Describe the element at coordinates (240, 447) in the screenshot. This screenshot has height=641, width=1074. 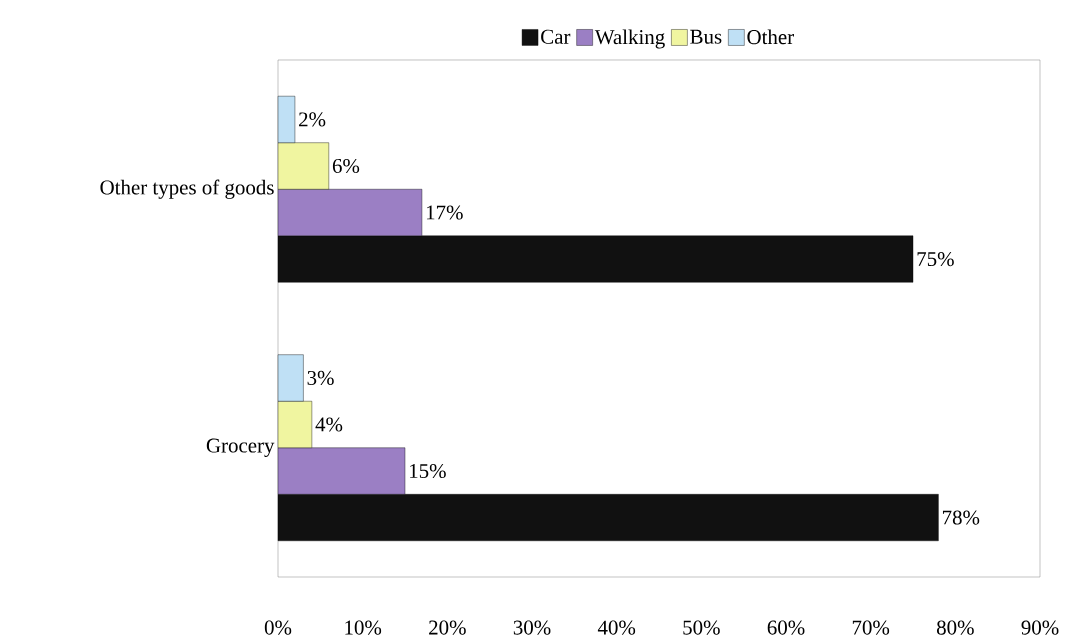
I see `y-tick-label: Grocery` at that location.